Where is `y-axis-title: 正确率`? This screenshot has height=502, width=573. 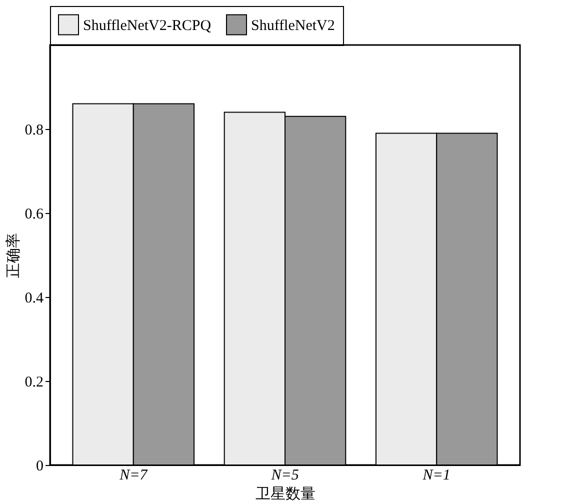
y-axis-title: 正确率 is located at coordinates (13, 255).